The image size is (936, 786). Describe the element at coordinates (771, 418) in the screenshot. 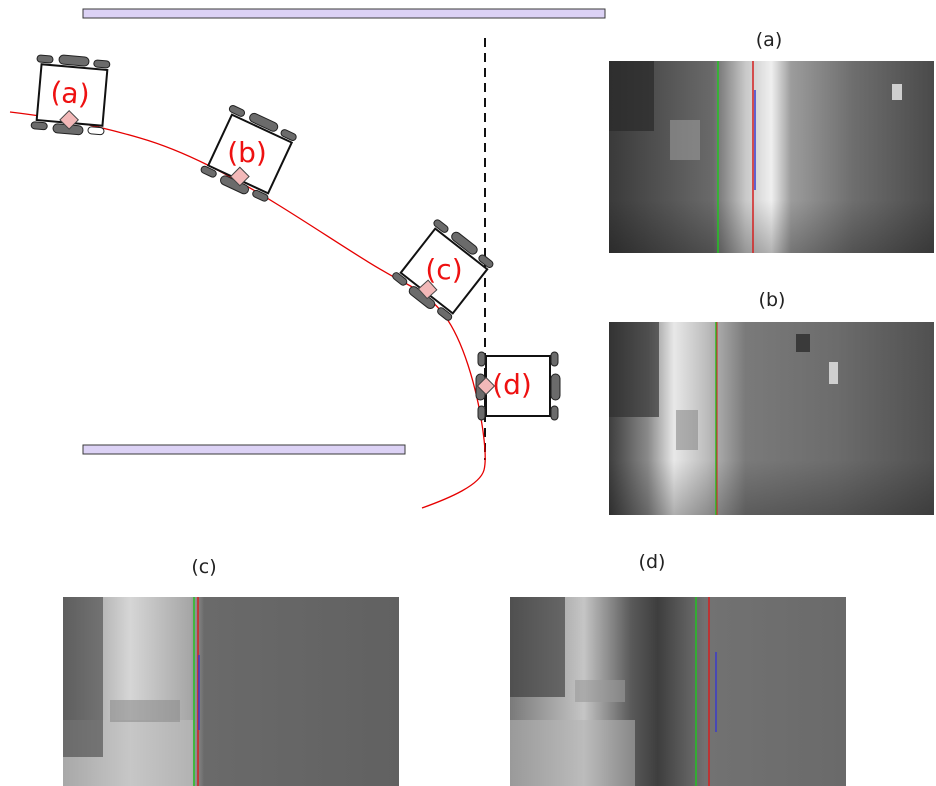

I see `camera-view-b` at that location.